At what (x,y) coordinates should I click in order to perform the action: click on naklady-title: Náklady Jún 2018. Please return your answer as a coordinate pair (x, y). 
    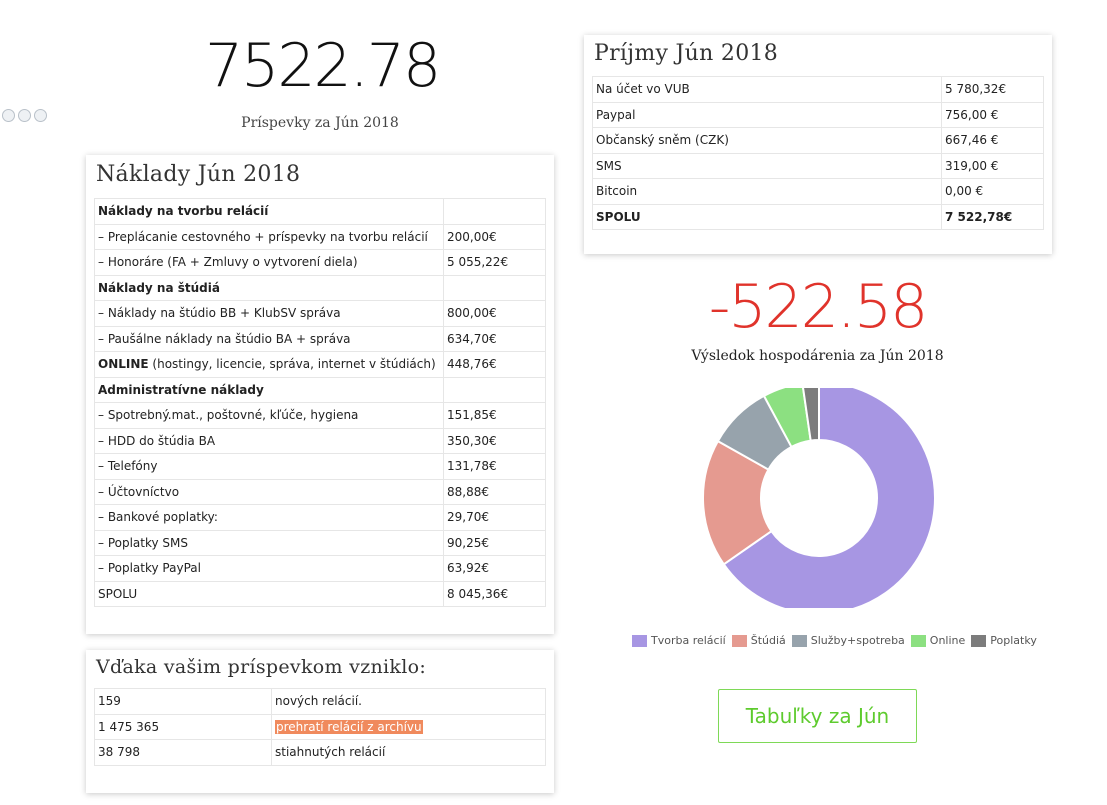
    Looking at the image, I should click on (198, 174).